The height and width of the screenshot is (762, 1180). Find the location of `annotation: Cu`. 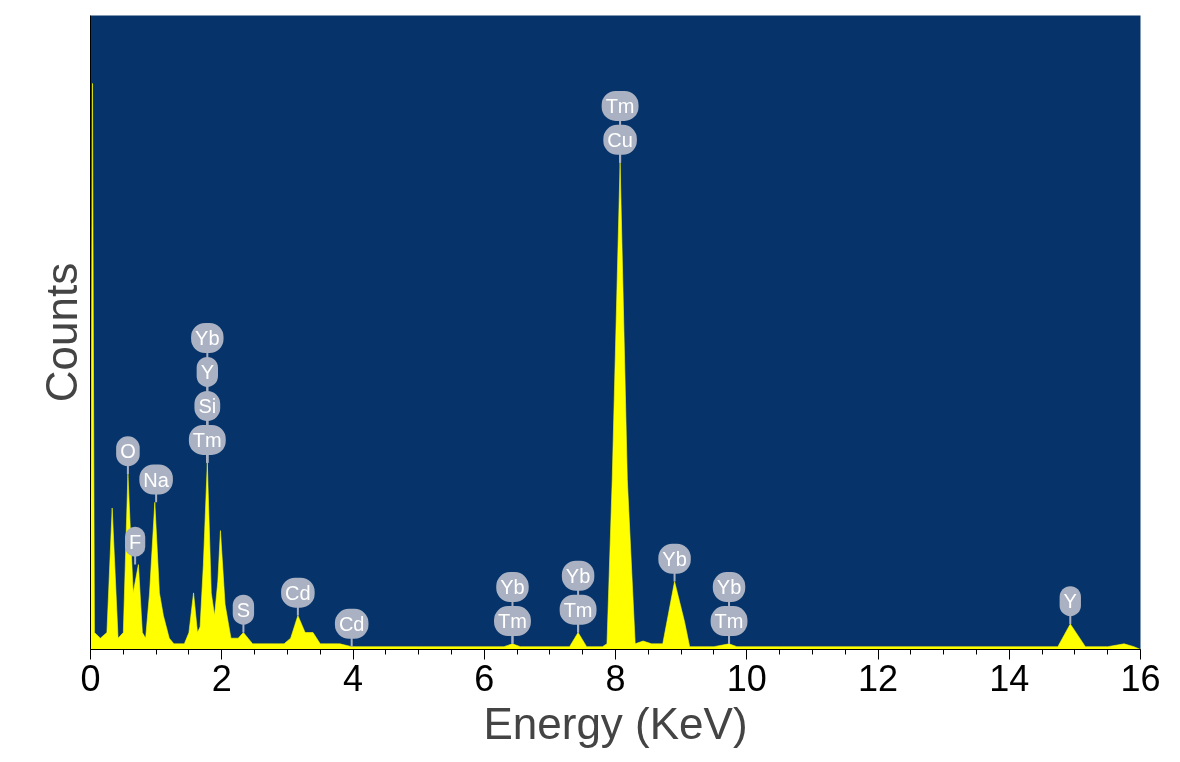

annotation: Cu is located at coordinates (620, 139).